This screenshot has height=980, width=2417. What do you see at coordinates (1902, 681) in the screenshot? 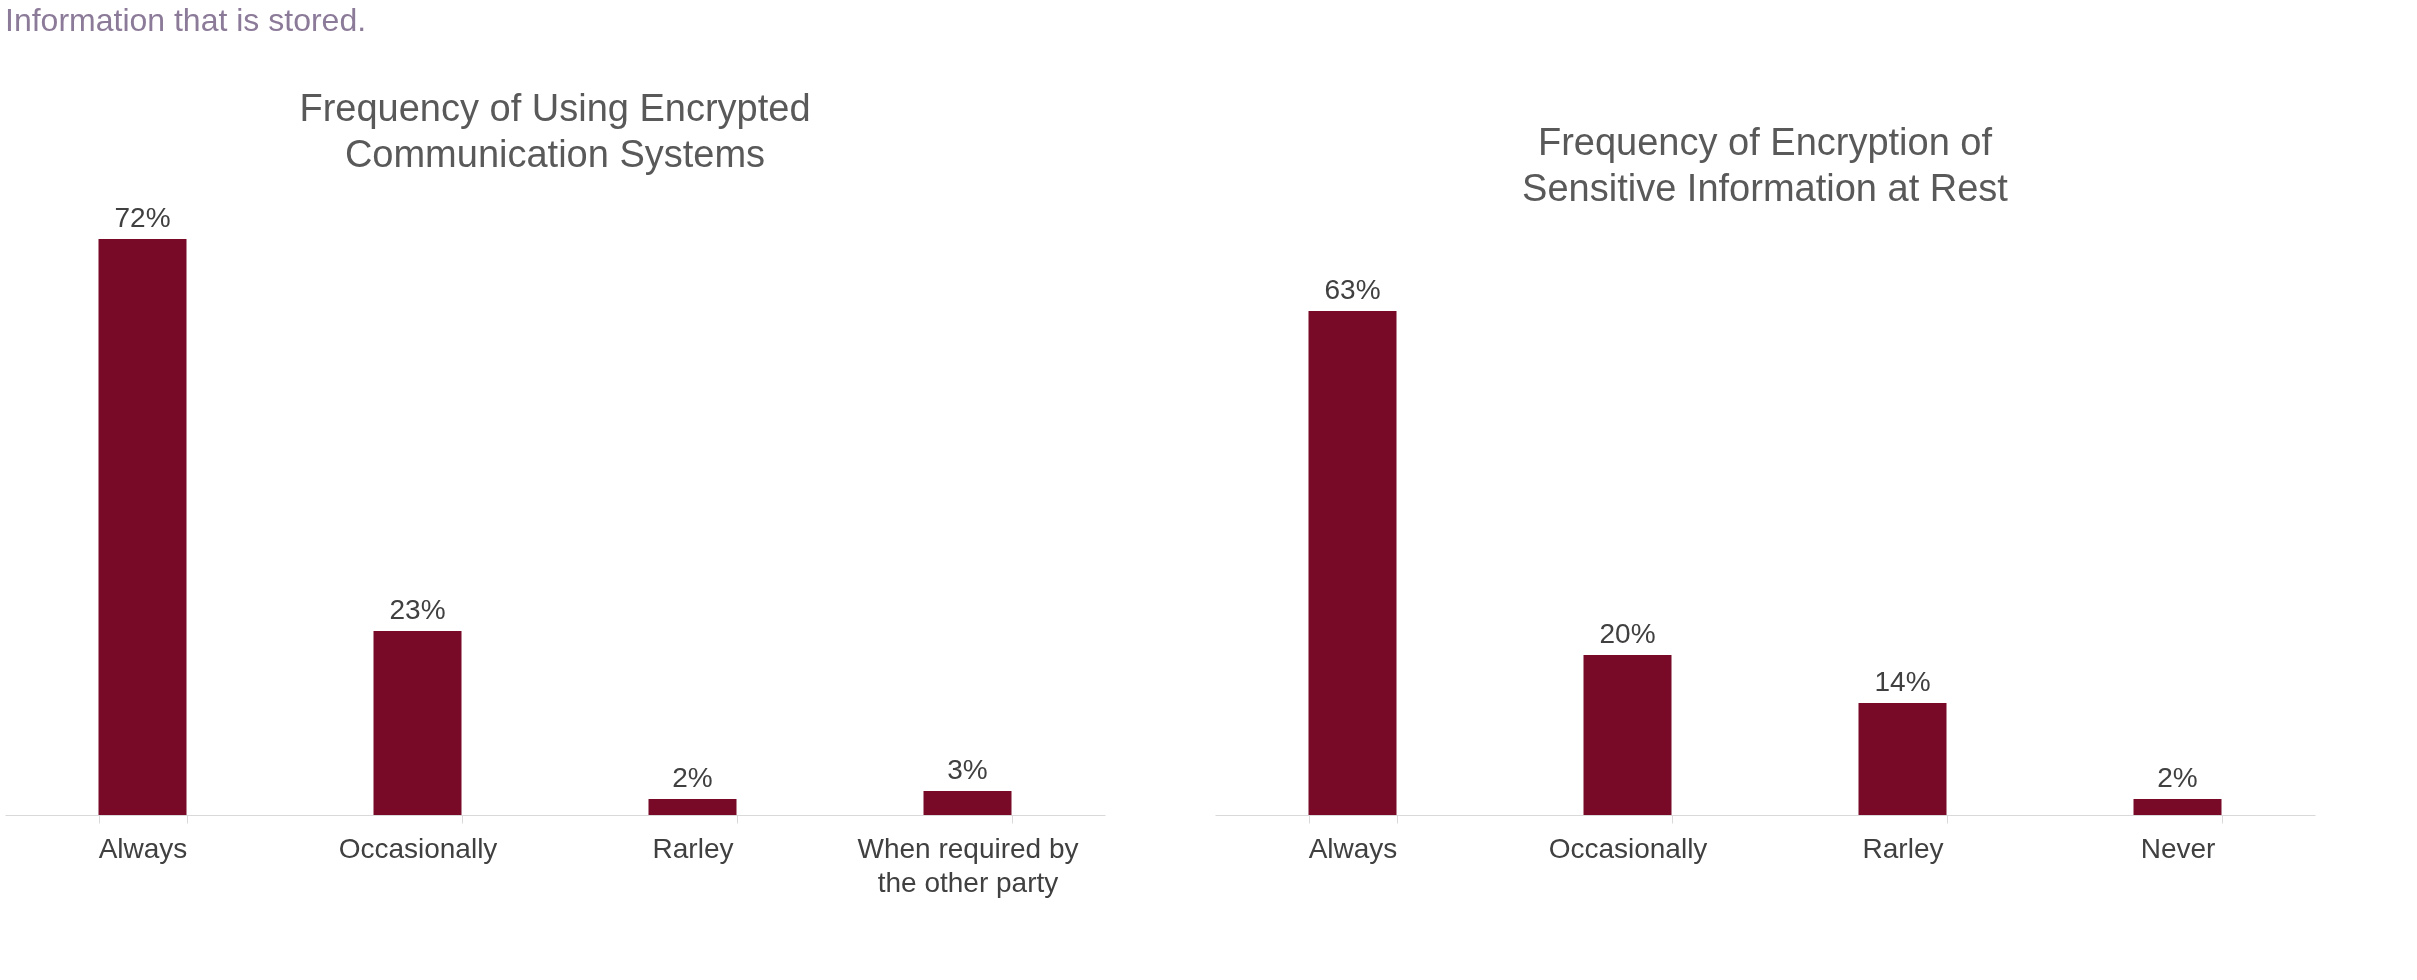
I see `data-label: 14%` at bounding box center [1902, 681].